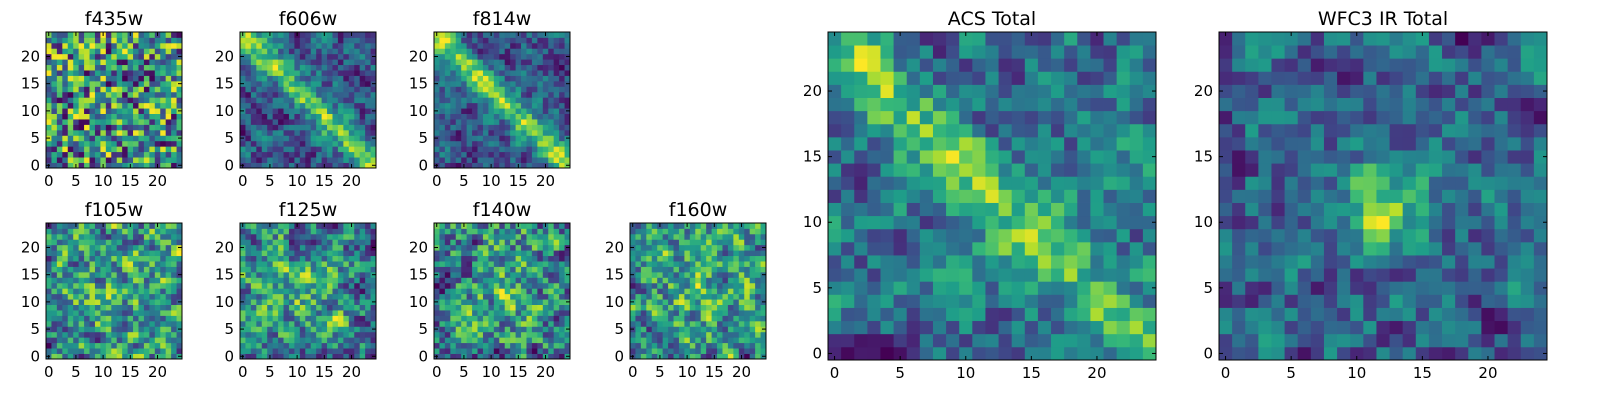 This screenshot has height=404, width=1600. Describe the element at coordinates (114, 100) in the screenshot. I see `heatmap-cells` at that location.